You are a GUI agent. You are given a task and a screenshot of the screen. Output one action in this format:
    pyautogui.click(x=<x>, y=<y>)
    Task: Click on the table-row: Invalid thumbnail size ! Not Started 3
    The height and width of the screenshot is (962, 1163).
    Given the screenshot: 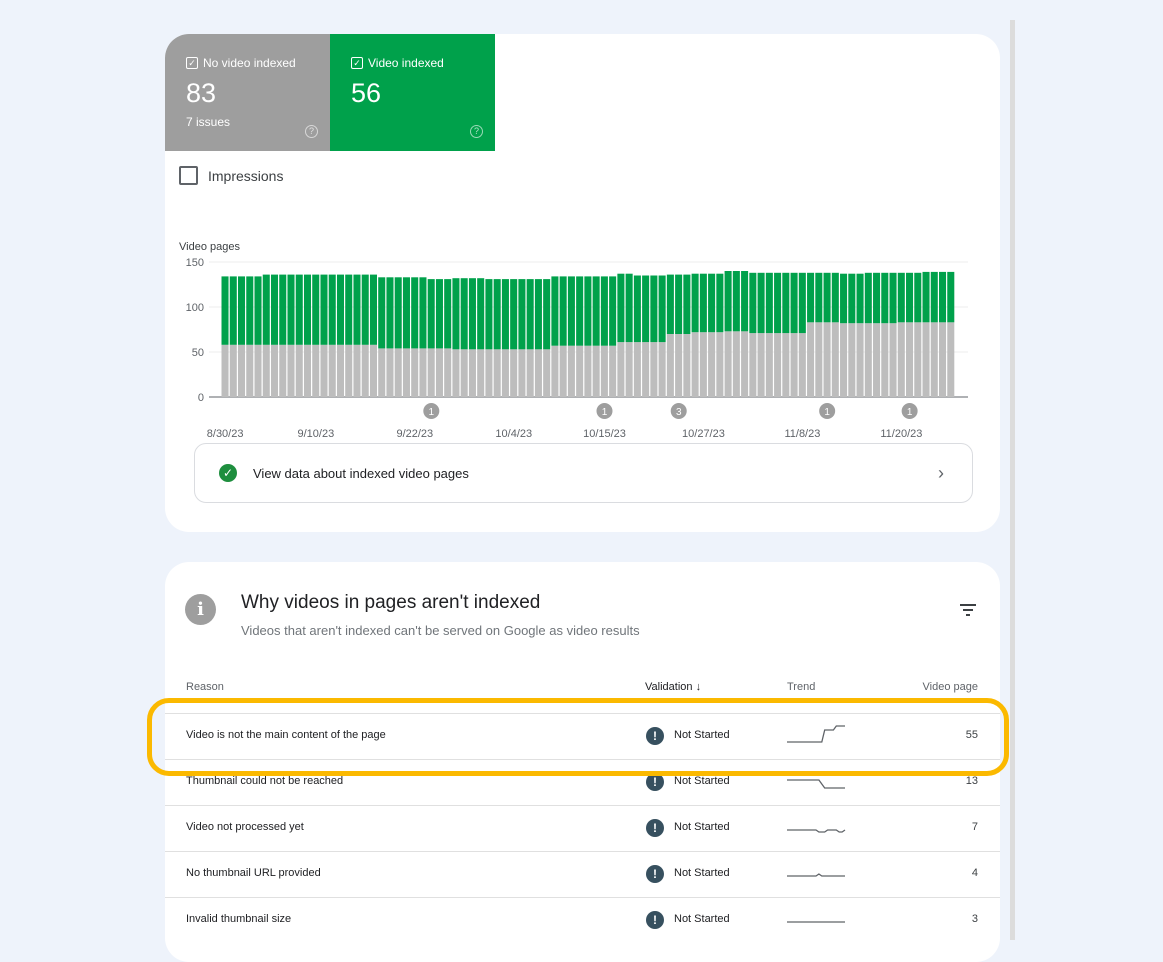 What is the action you would take?
    pyautogui.click(x=582, y=920)
    